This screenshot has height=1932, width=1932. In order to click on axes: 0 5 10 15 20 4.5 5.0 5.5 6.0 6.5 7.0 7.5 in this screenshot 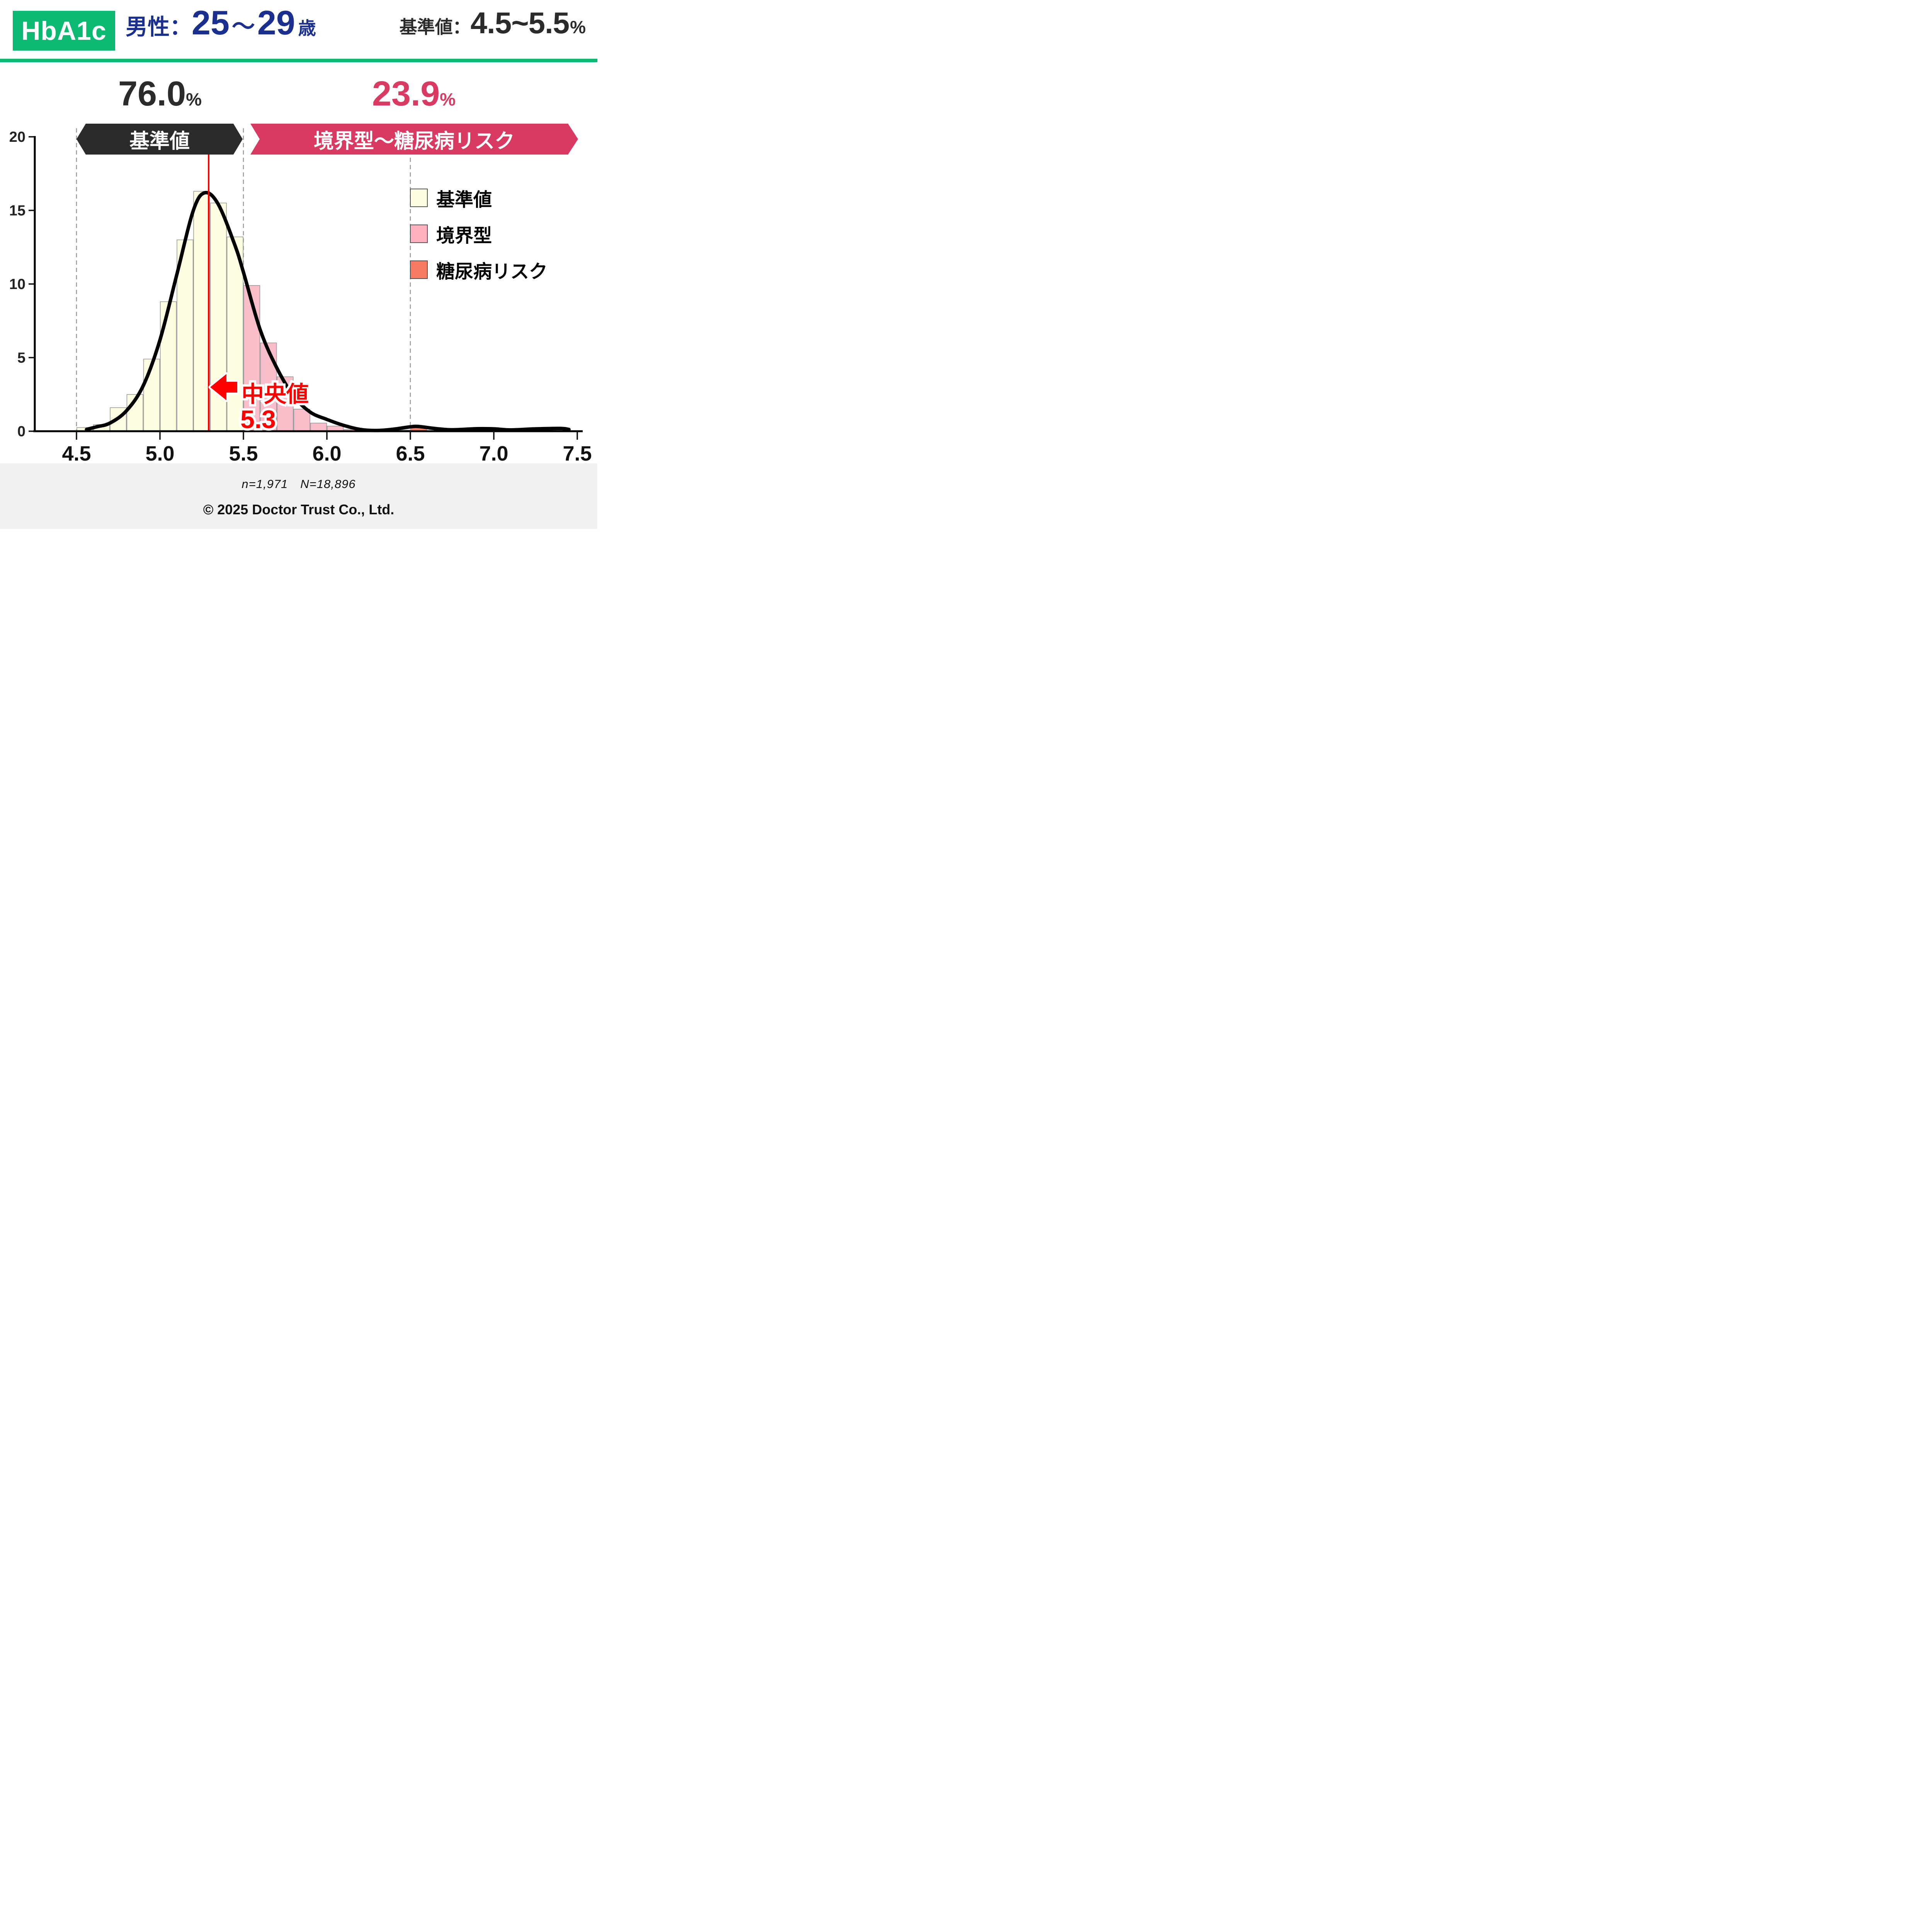, I will do `click(300, 297)`.